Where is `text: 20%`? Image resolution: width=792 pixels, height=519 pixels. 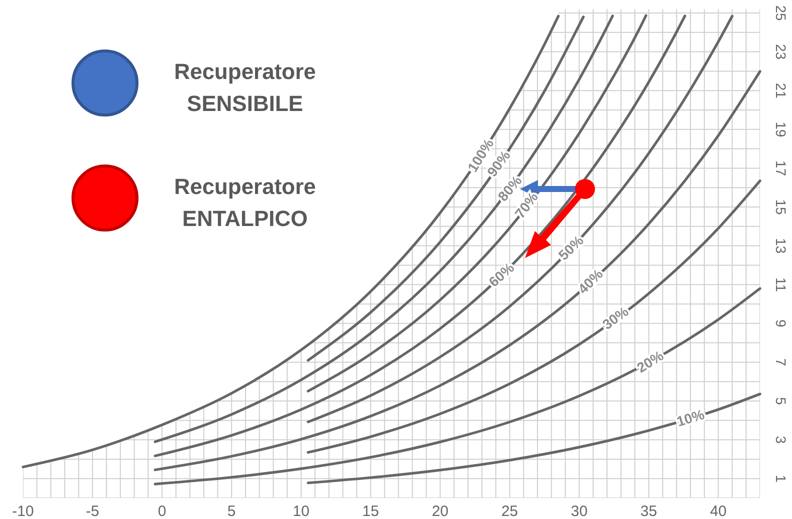 text: 20% is located at coordinates (650, 361).